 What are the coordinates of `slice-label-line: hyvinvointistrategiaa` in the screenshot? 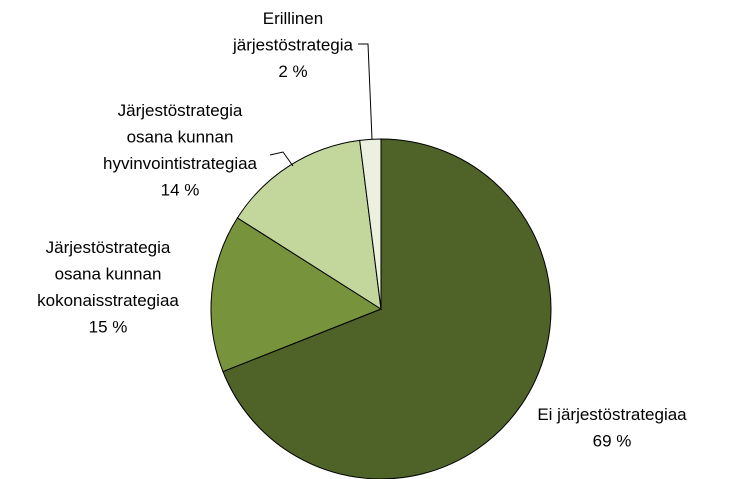 It's located at (180, 163).